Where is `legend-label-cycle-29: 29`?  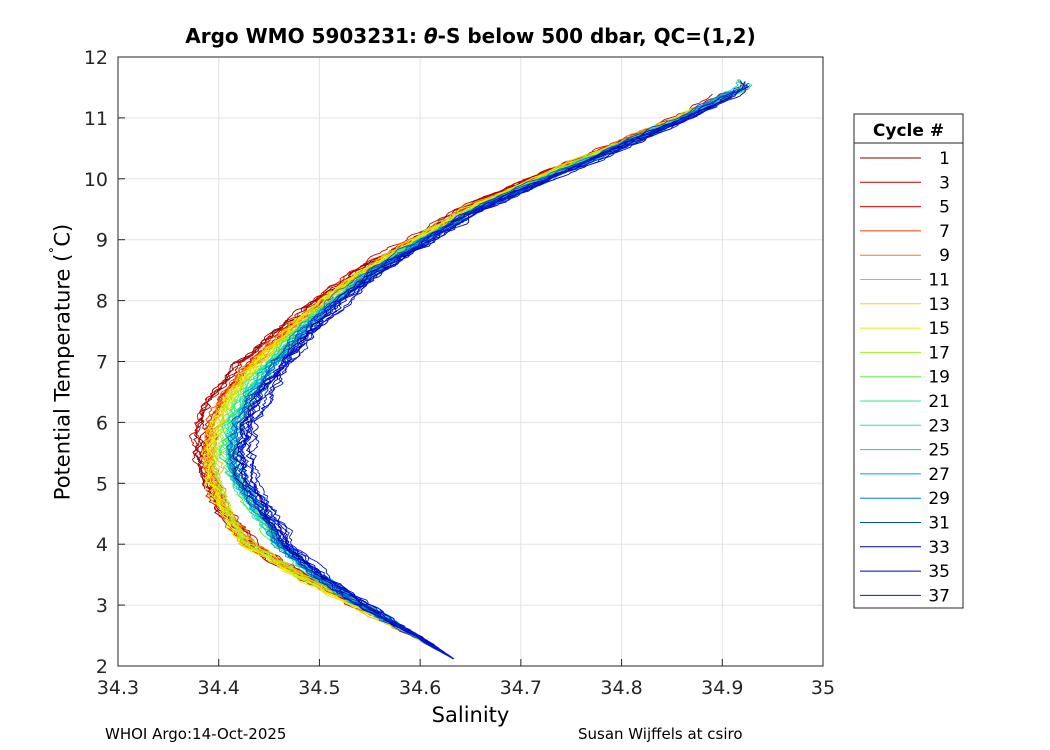 legend-label-cycle-29: 29 is located at coordinates (939, 499).